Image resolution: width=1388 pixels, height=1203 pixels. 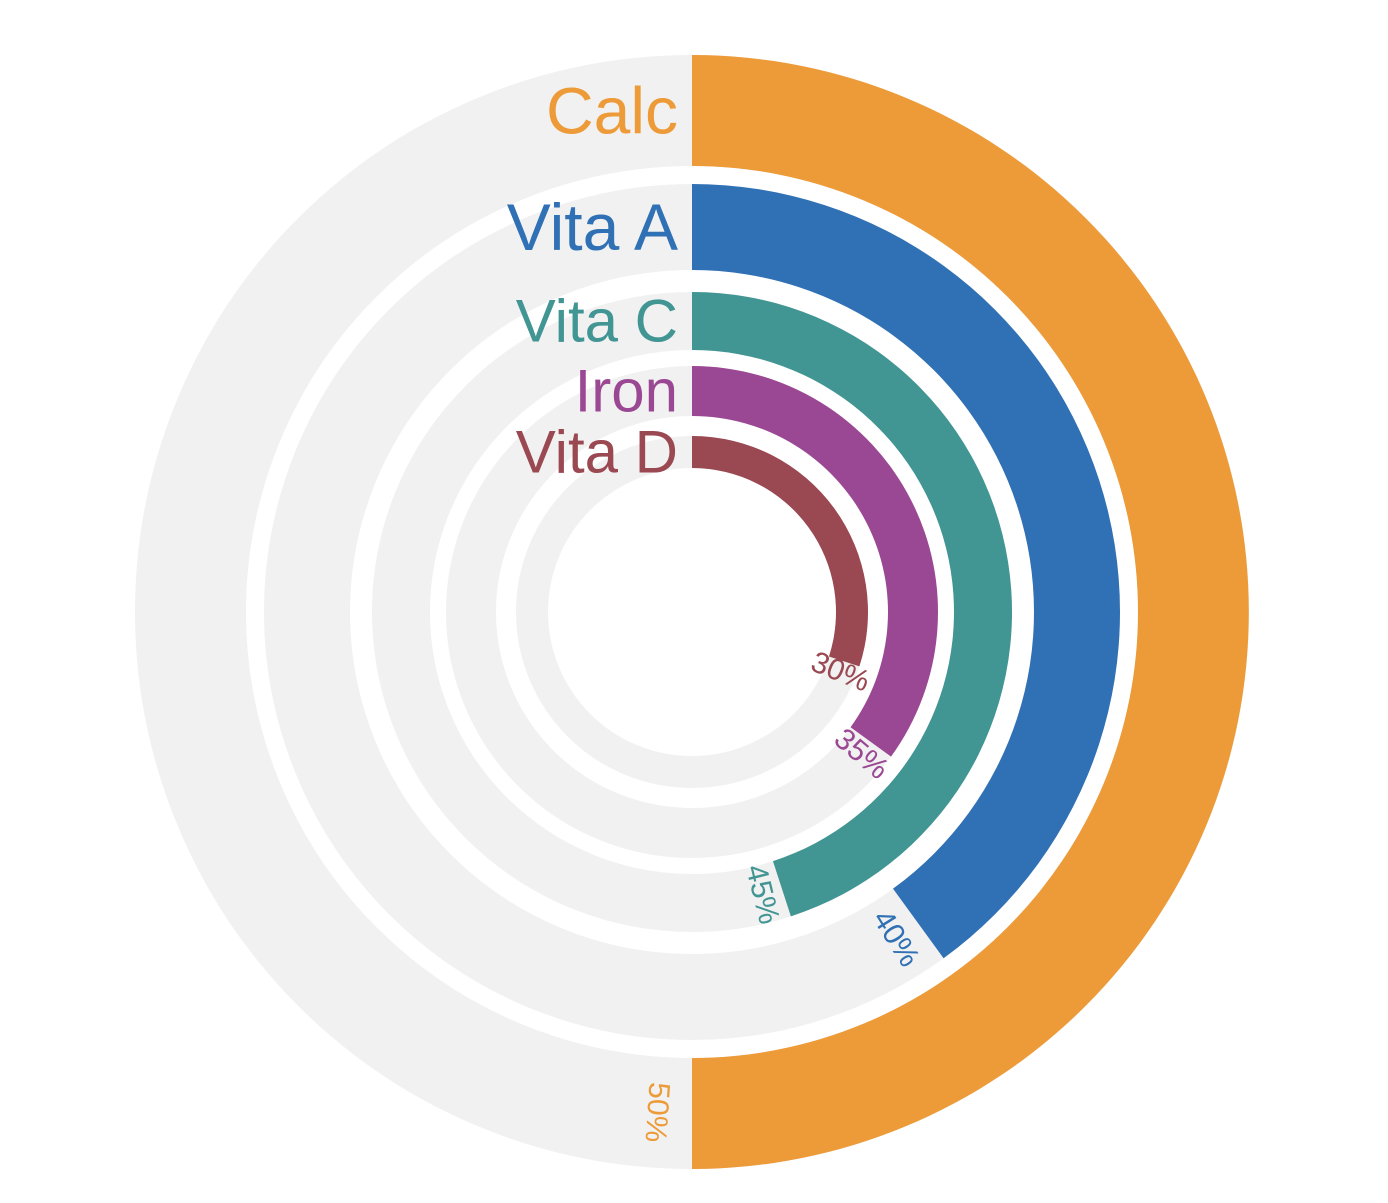 I want to click on category-label-vita-a: Vita A, so click(x=592, y=227).